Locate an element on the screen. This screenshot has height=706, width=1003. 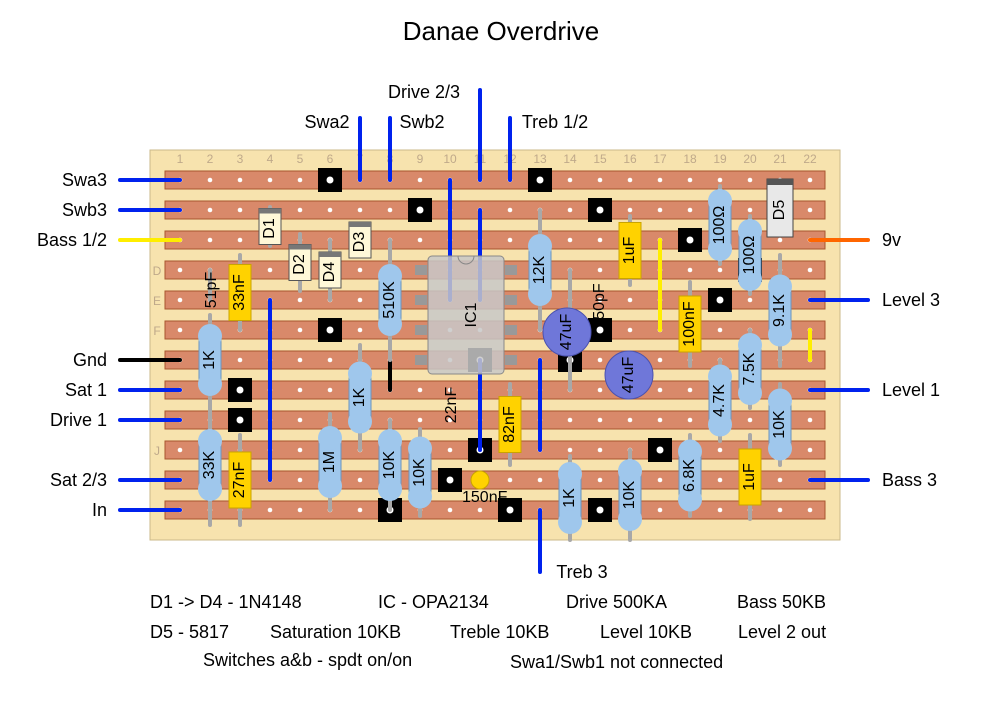
component-label: 150pF is located at coordinates (599, 306).